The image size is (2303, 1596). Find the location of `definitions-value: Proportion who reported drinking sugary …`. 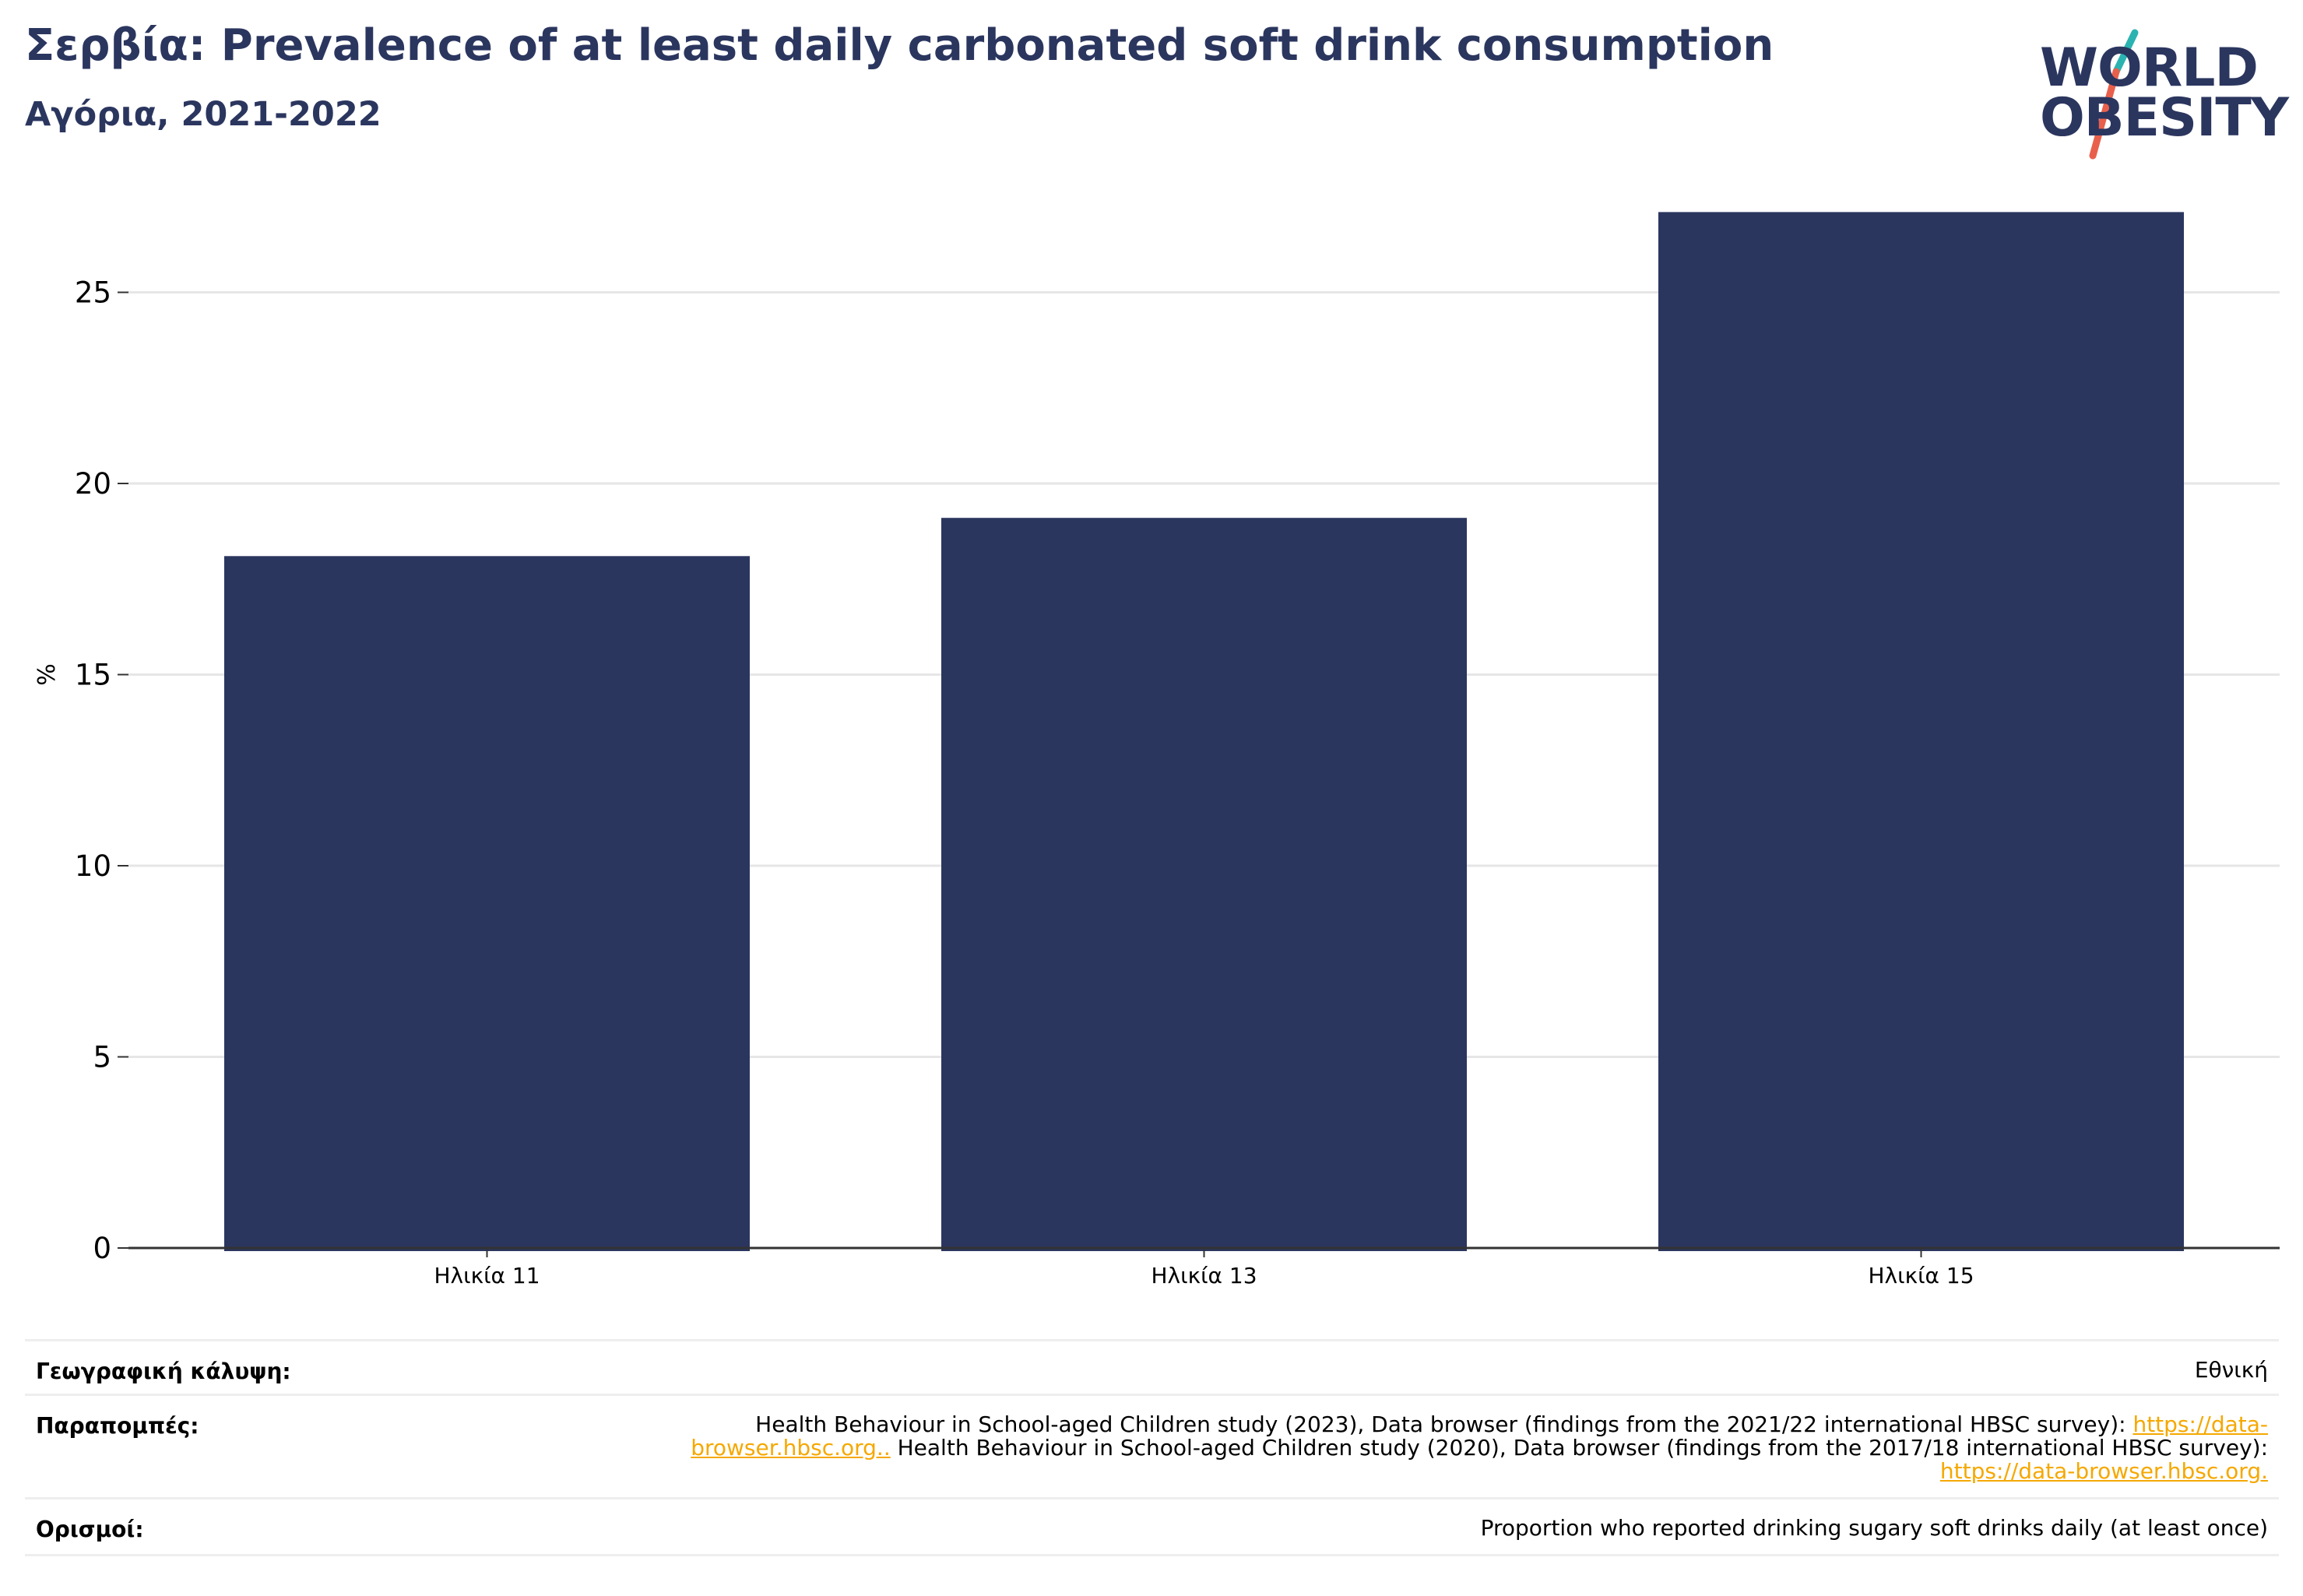

definitions-value: Proportion who reported drinking sugary … is located at coordinates (1874, 1528).